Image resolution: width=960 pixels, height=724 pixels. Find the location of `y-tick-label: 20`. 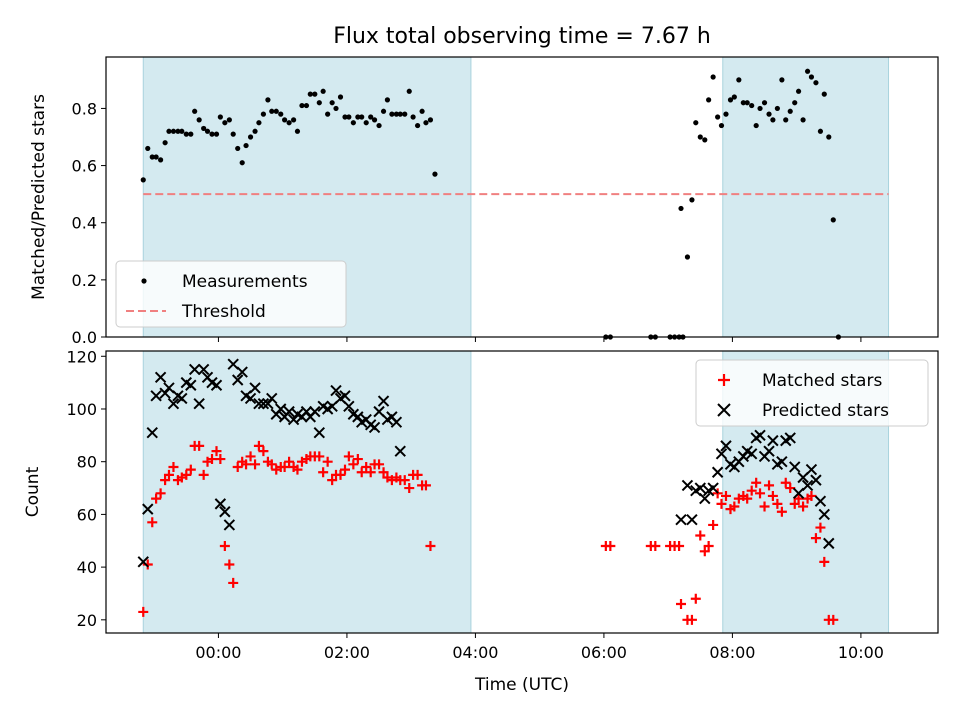

y-tick-label: 20 is located at coordinates (87, 620).